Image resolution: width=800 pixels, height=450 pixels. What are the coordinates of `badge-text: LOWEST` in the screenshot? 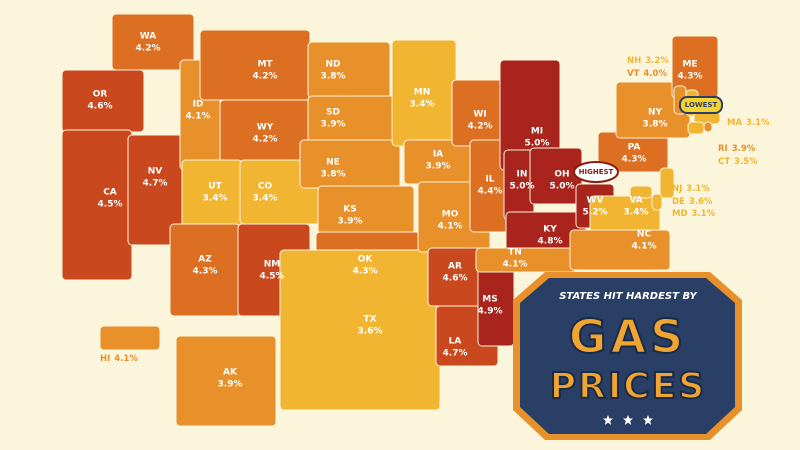 It's located at (701, 105).